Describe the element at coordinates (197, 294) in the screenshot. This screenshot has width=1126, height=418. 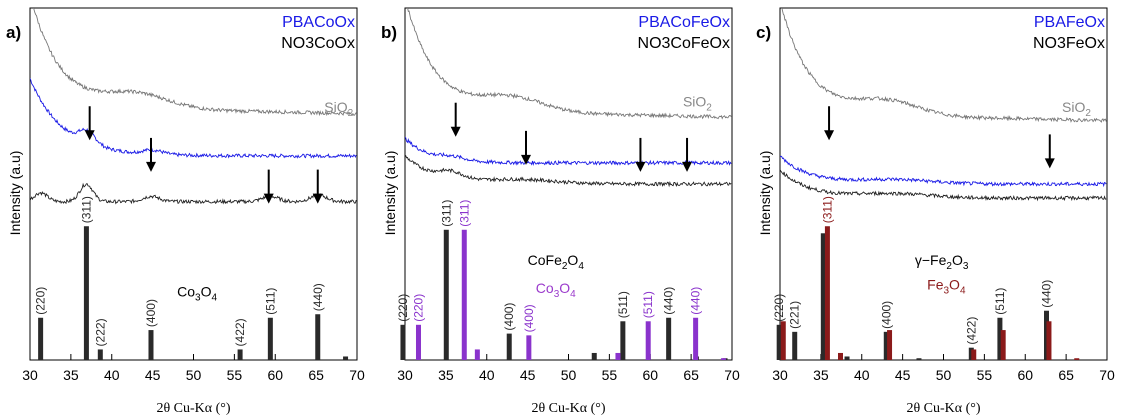
I see `compound-annotation: Co3O4` at that location.